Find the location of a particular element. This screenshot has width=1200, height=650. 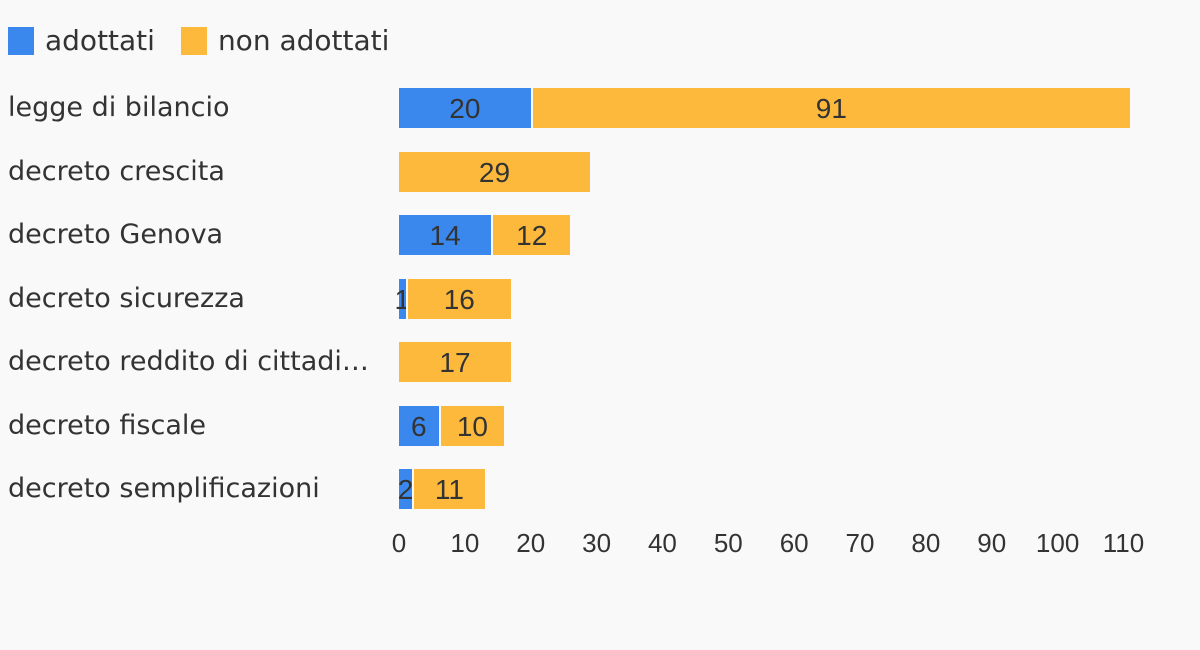

value-label: 91 is located at coordinates (831, 108).